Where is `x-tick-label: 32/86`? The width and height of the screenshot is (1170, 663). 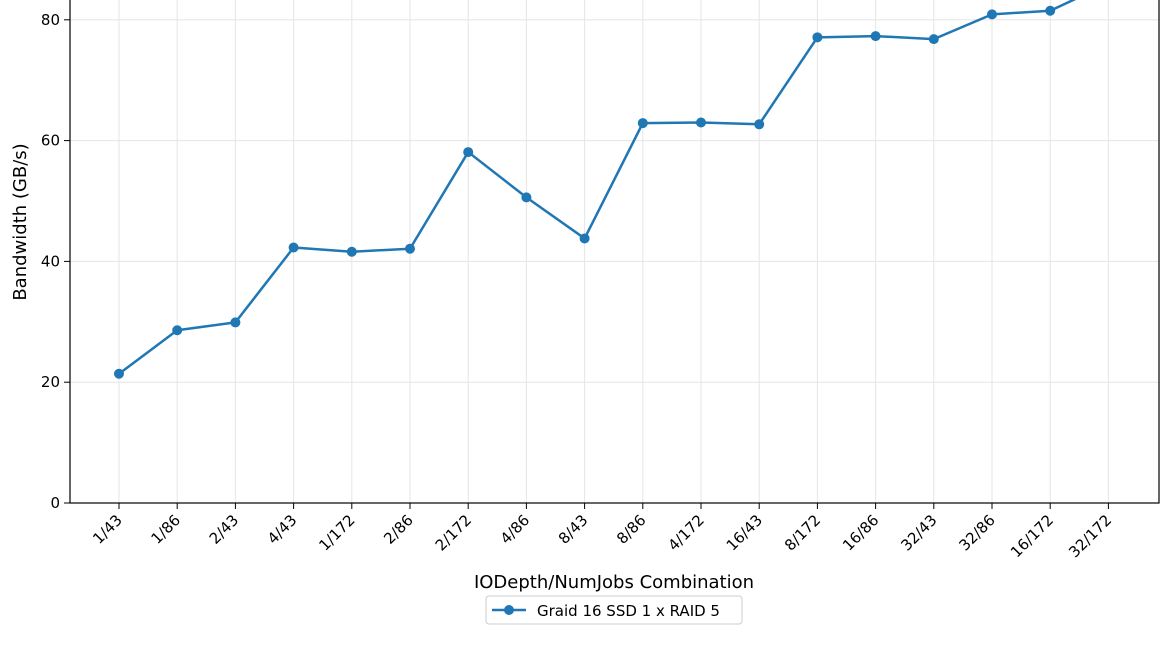 x-tick-label: 32/86 is located at coordinates (977, 532).